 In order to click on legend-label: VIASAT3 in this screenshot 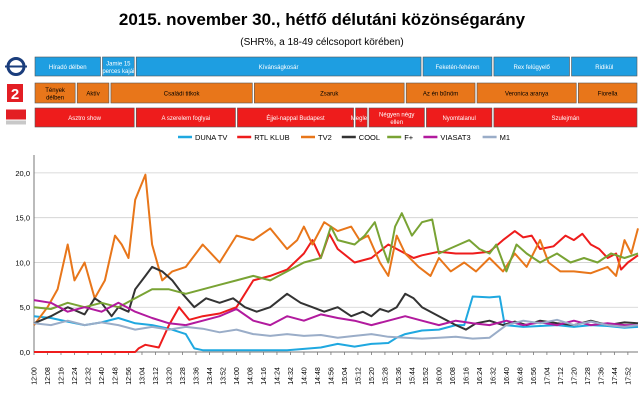, I will do `click(455, 137)`.